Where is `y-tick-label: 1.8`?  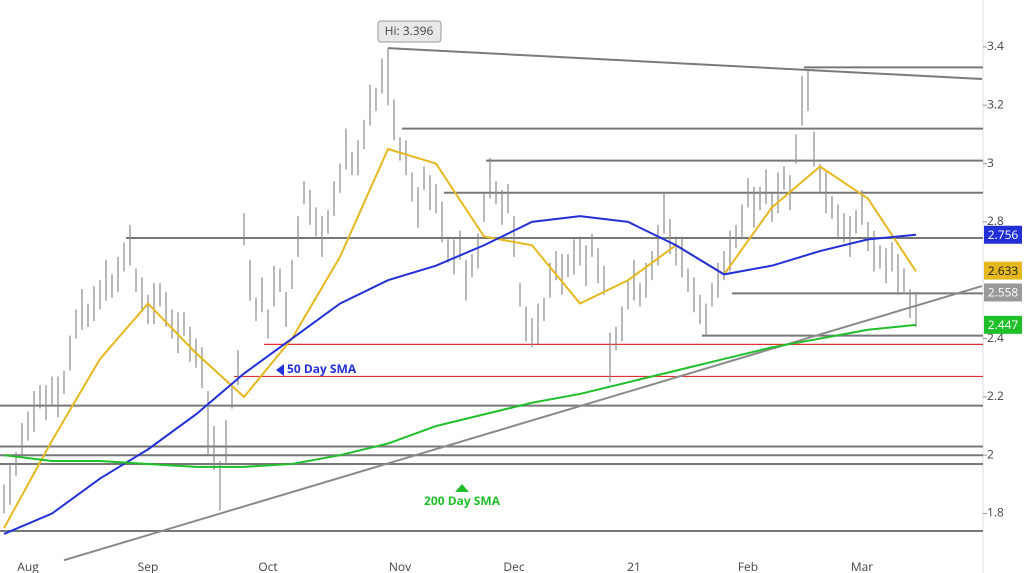
y-tick-label: 1.8 is located at coordinates (995, 512).